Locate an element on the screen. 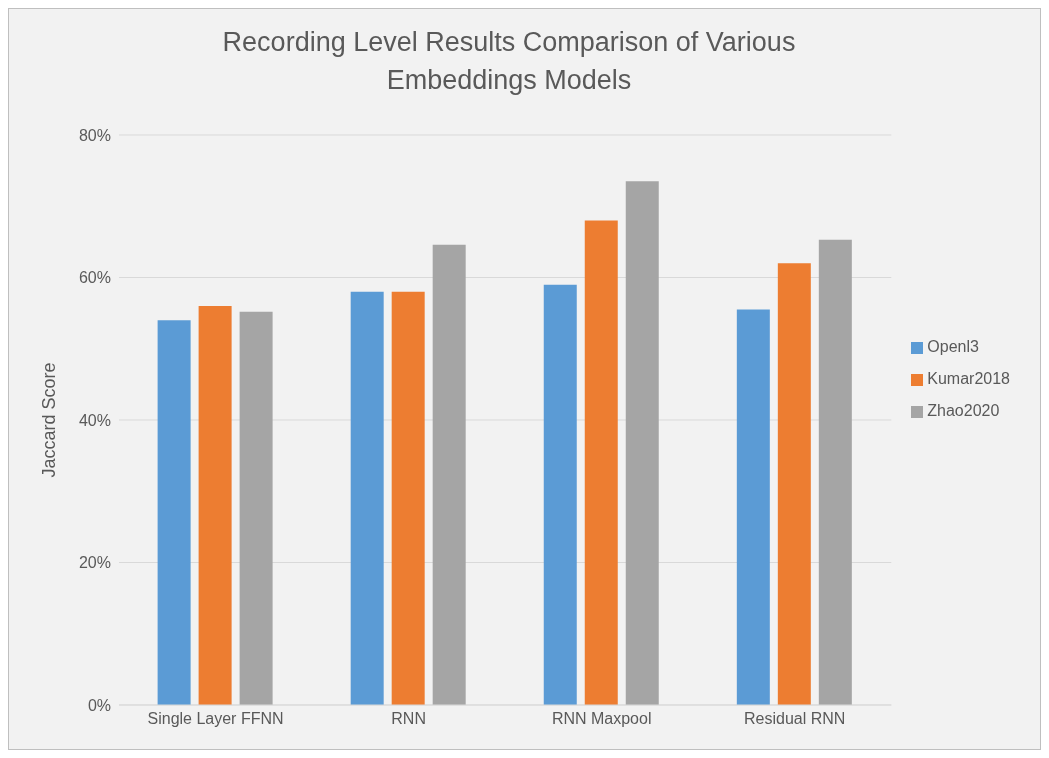  y-tick-label: 80% is located at coordinates (94, 135).